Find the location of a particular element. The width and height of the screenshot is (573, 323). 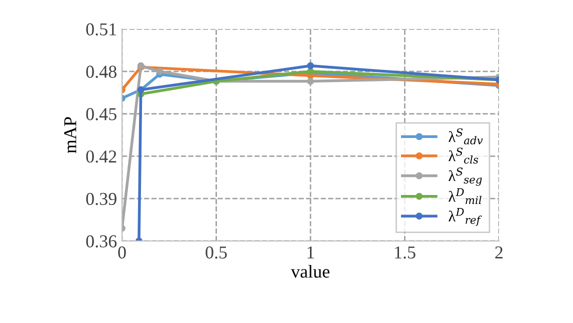

x-tick-label: 1 is located at coordinates (311, 252).